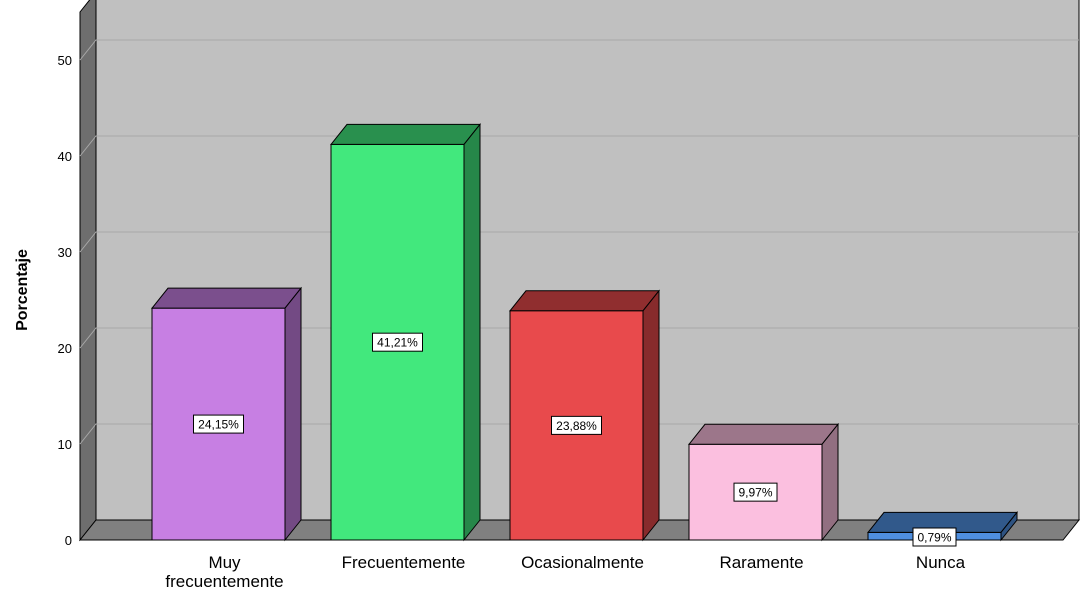  What do you see at coordinates (582, 562) in the screenshot?
I see `x-tick-label: Ocasionalmente` at bounding box center [582, 562].